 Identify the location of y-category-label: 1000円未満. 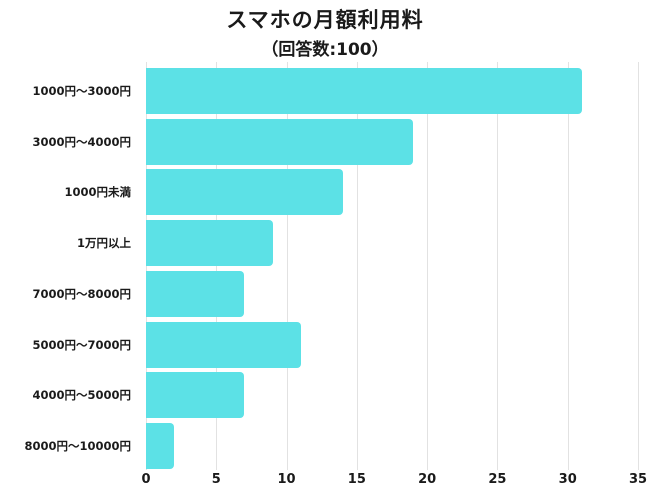
(97, 192).